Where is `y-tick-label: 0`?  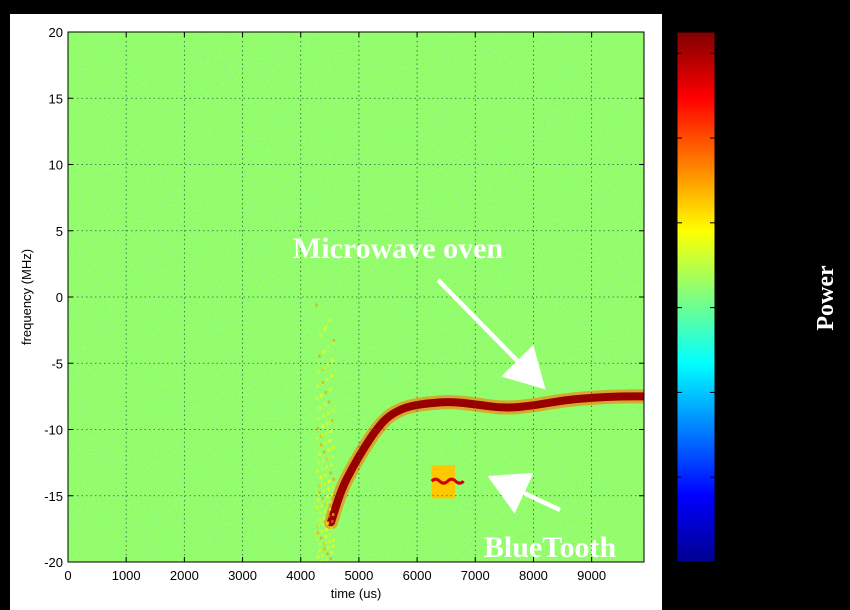
y-tick-label: 0 is located at coordinates (59, 297).